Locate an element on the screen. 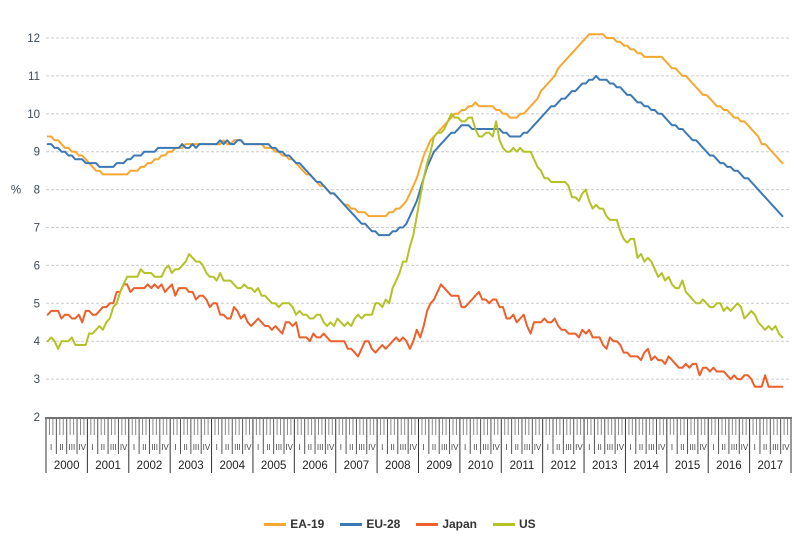 Image resolution: width=800 pixels, height=538 pixels. quarter-label-2007-IV: IV is located at coordinates (372, 447).